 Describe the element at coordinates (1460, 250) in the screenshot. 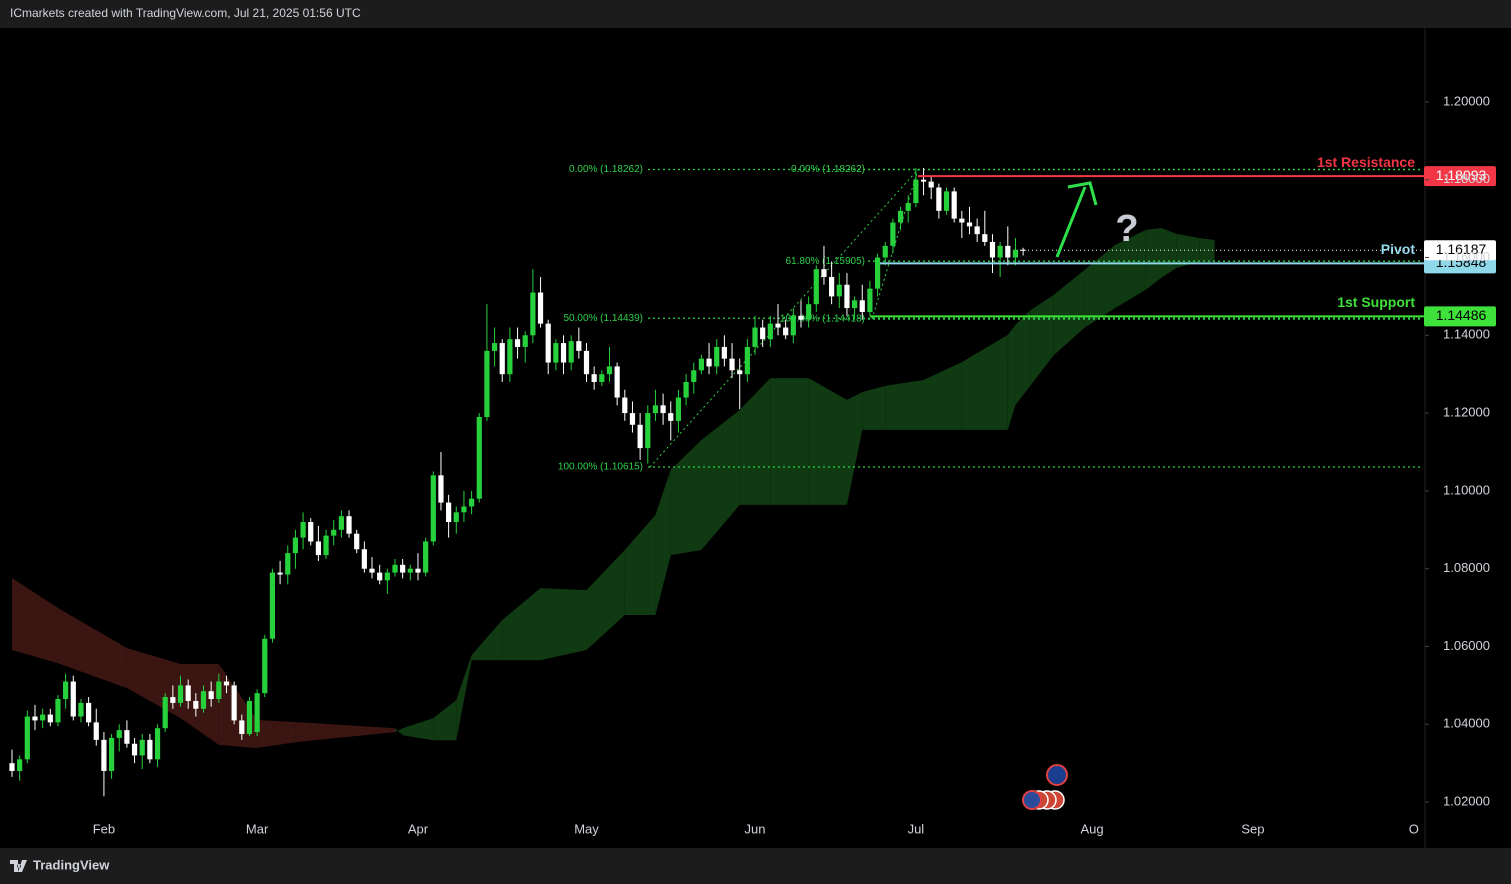

I see `last-price-tag` at that location.